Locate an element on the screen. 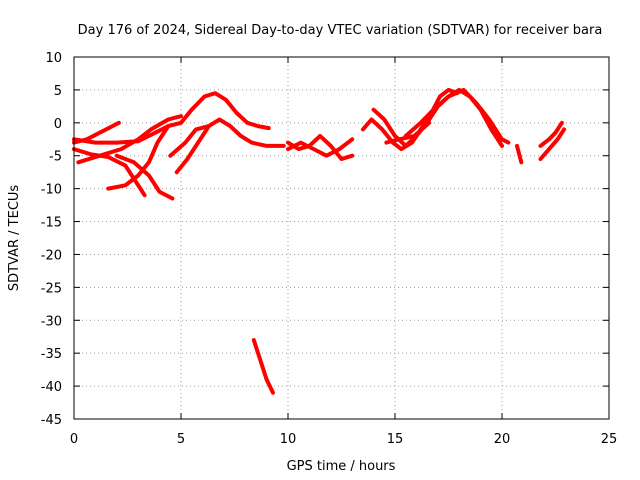 Image resolution: width=640 pixels, height=480 pixels. x-tick-label: 25 is located at coordinates (609, 439).